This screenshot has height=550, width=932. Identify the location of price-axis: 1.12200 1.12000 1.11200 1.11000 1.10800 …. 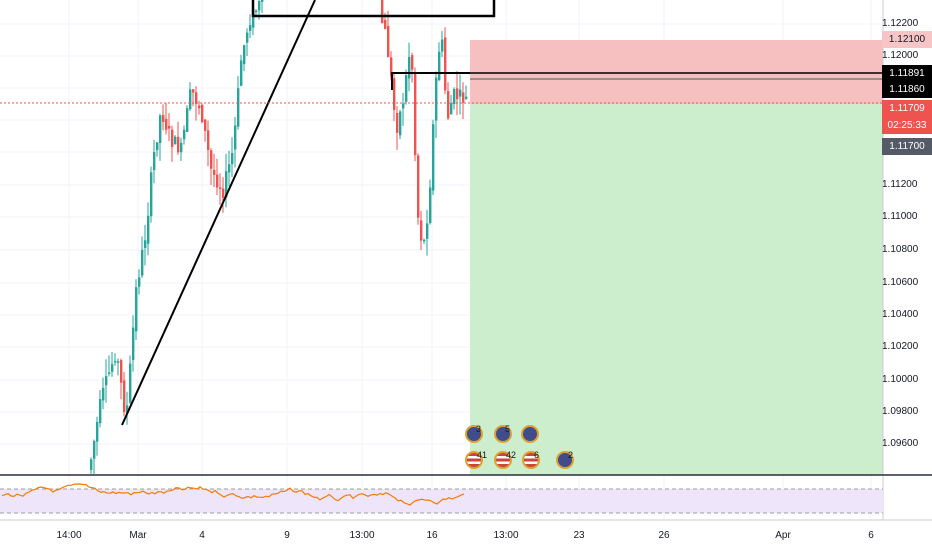
(907, 260).